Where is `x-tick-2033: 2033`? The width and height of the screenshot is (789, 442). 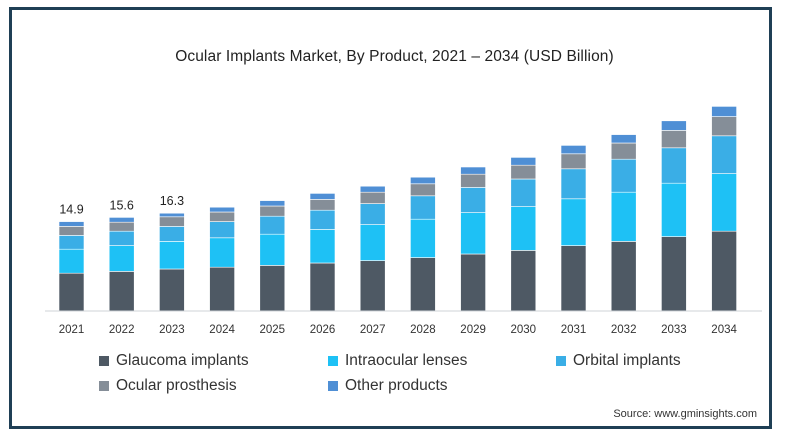 x-tick-2033: 2033 is located at coordinates (674, 330).